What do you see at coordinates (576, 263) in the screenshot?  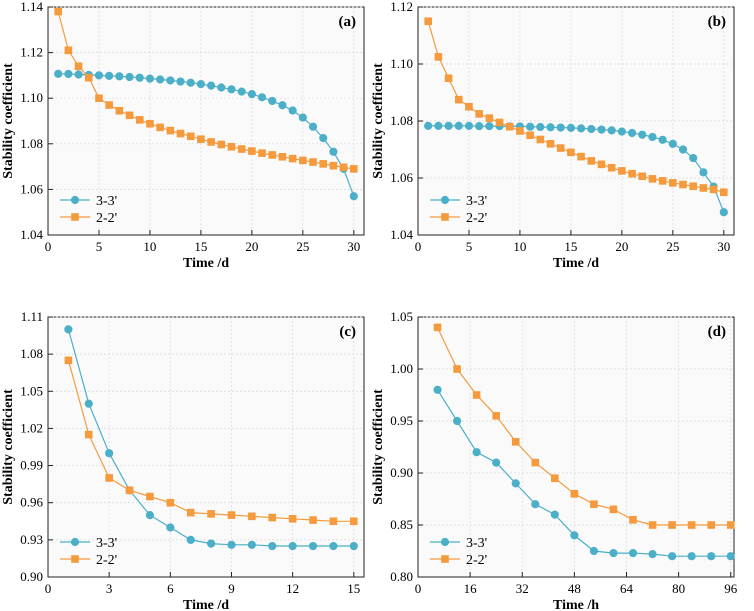 I see `x-axis-label: Time /d` at bounding box center [576, 263].